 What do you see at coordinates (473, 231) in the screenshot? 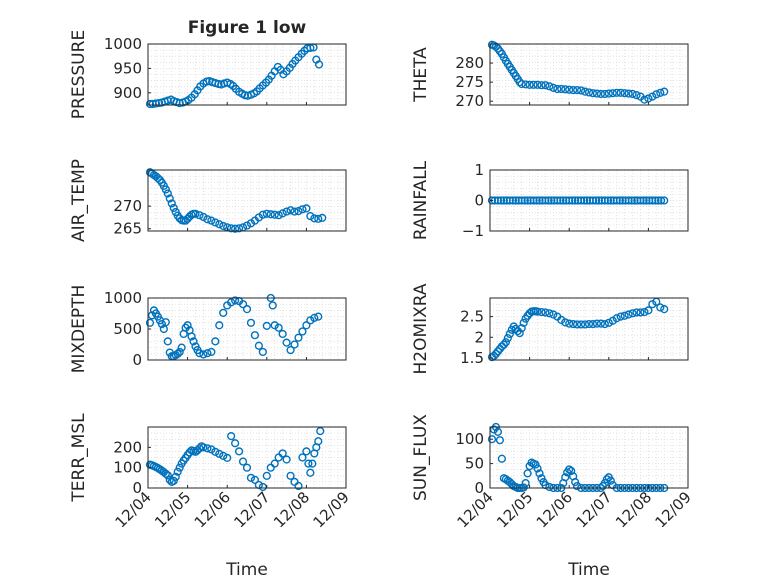
I see `y-tick-label: −1` at bounding box center [473, 231].